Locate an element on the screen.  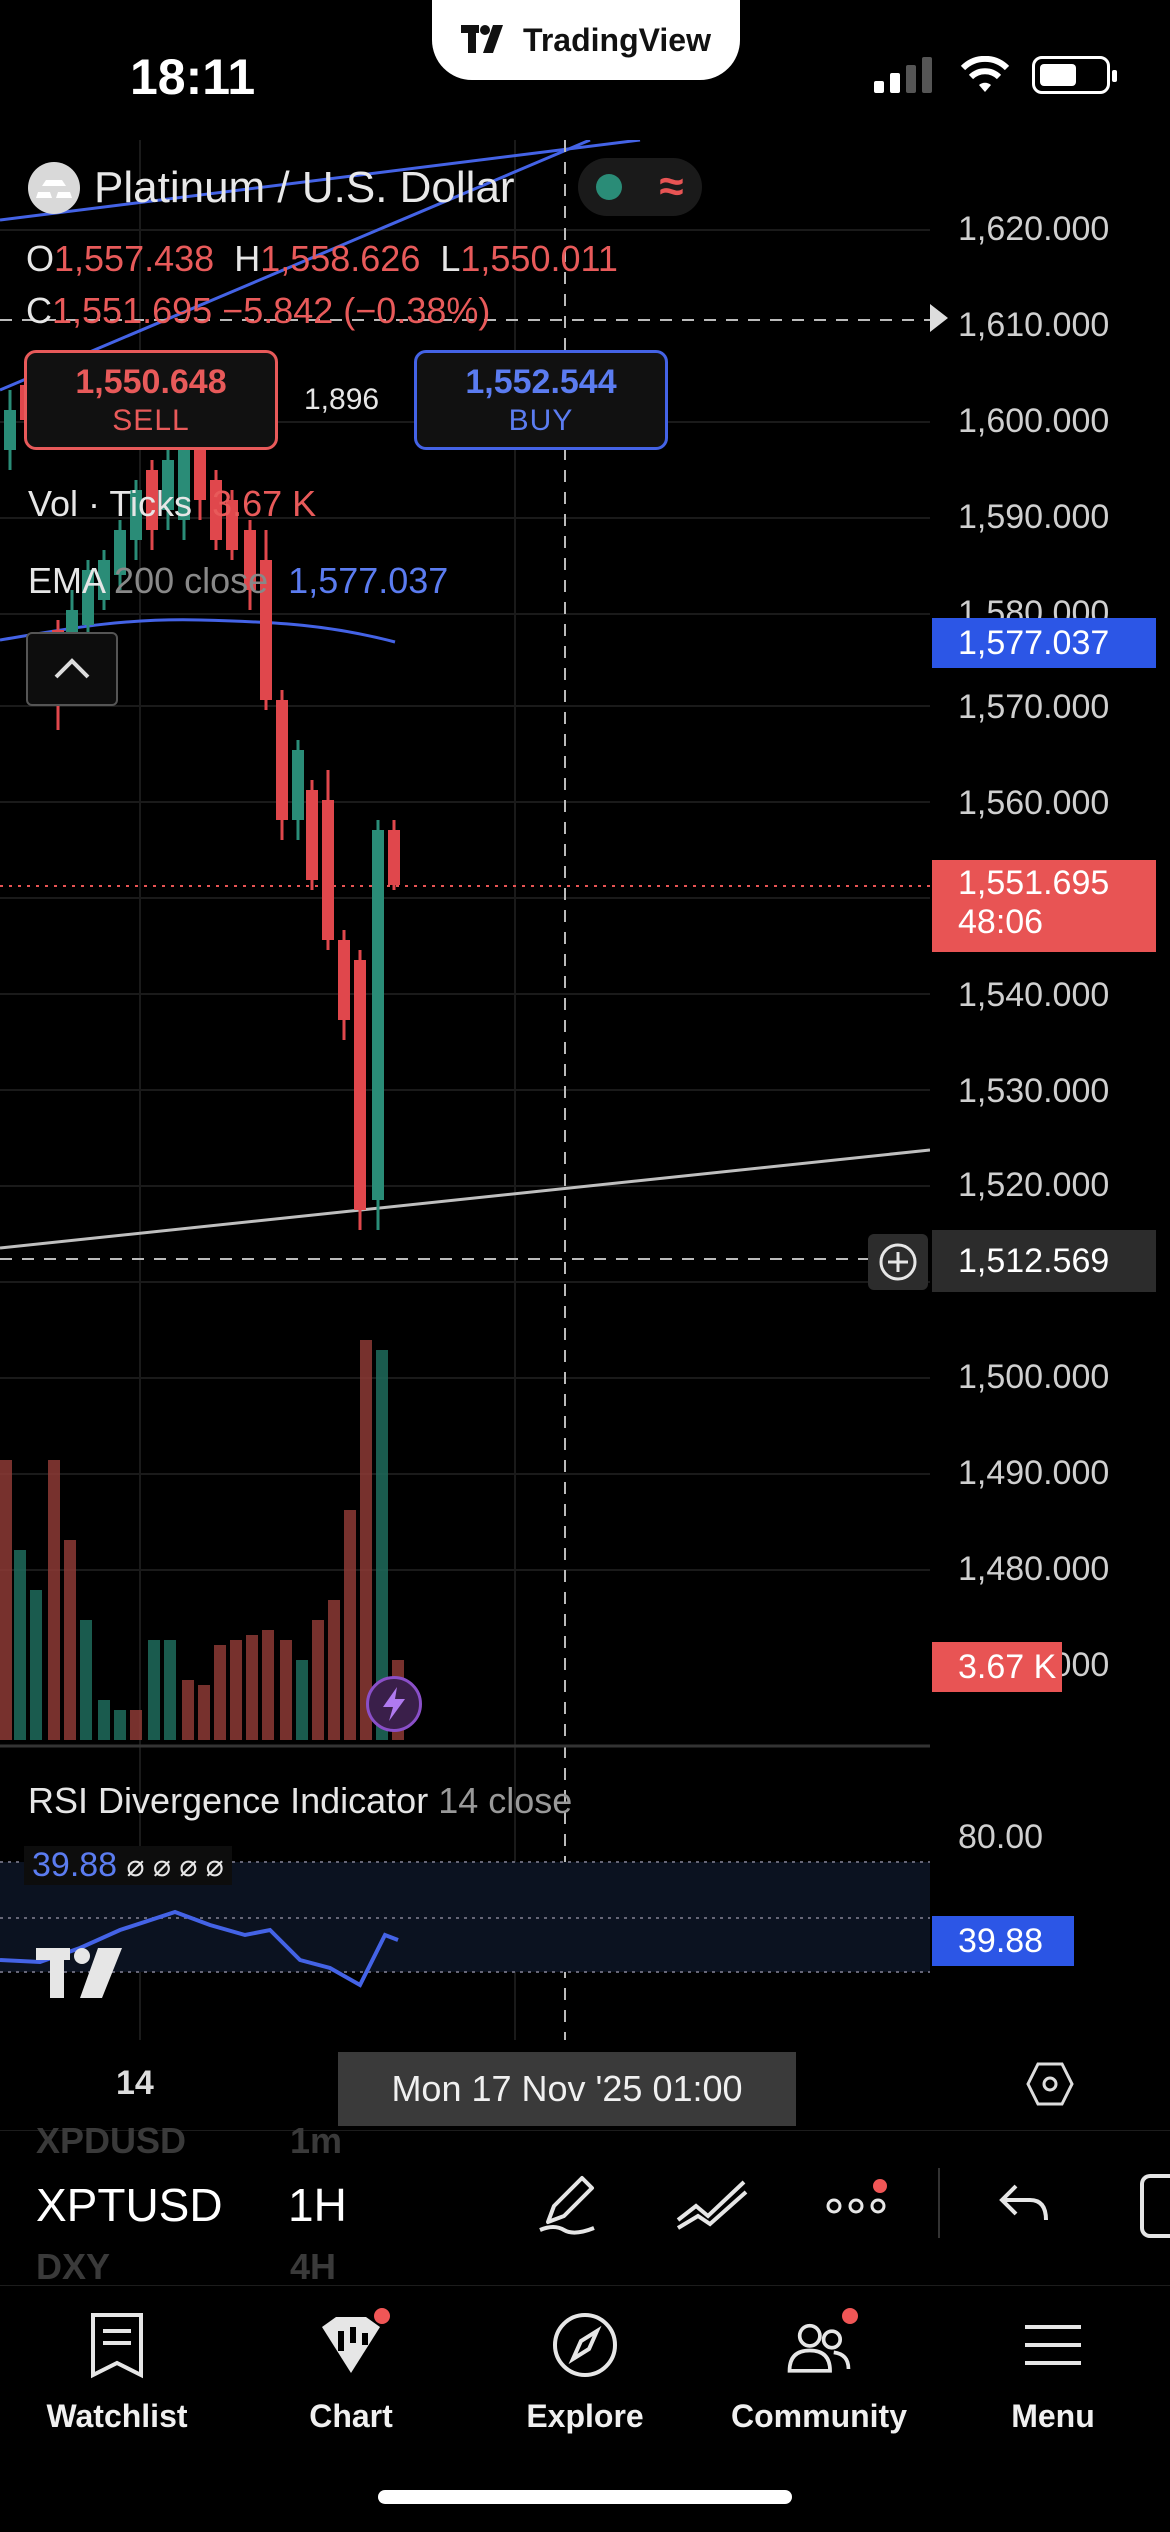
high-value: 1,558.626 is located at coordinates (340, 258).